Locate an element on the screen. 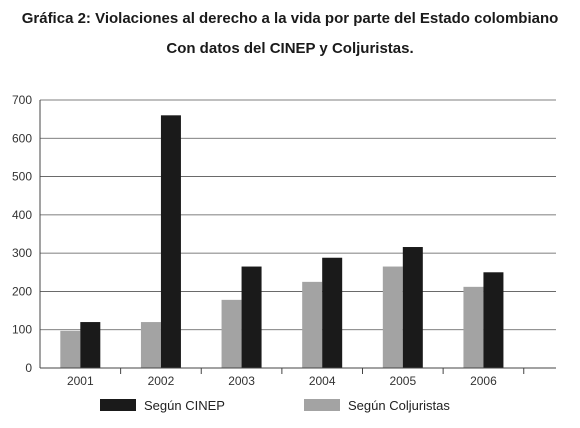 Image resolution: width=580 pixels, height=428 pixels. x-tick-label: 2004 is located at coordinates (322, 381).